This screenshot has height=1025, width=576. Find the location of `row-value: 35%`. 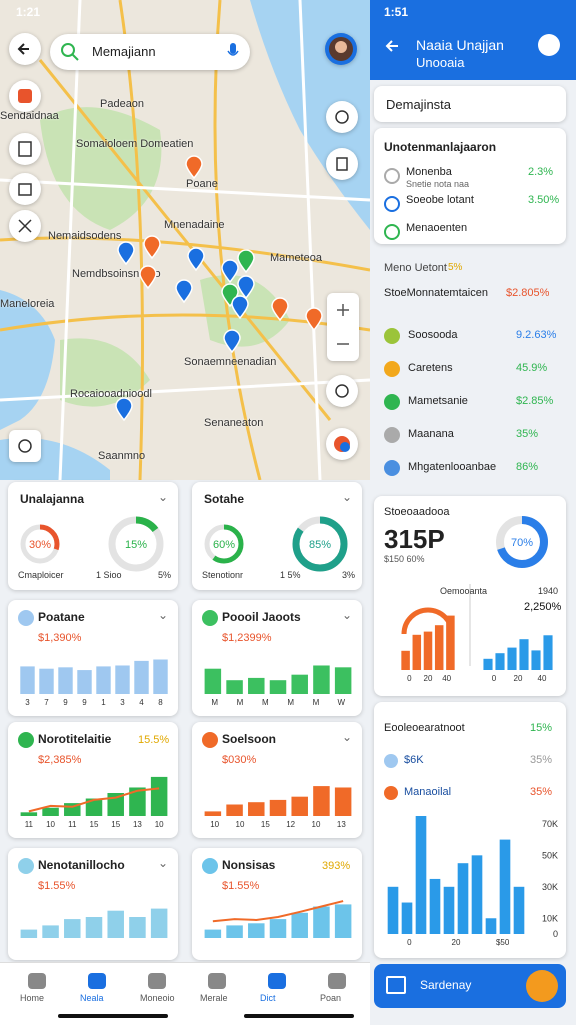

row-value: 35% is located at coordinates (527, 434).